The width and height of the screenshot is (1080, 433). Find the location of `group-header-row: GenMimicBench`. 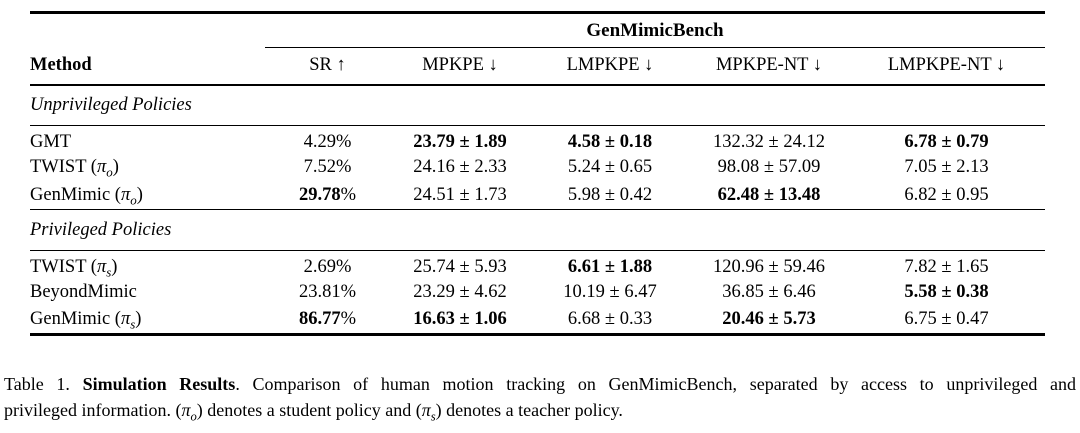

group-header-row: GenMimicBench is located at coordinates (537, 30).